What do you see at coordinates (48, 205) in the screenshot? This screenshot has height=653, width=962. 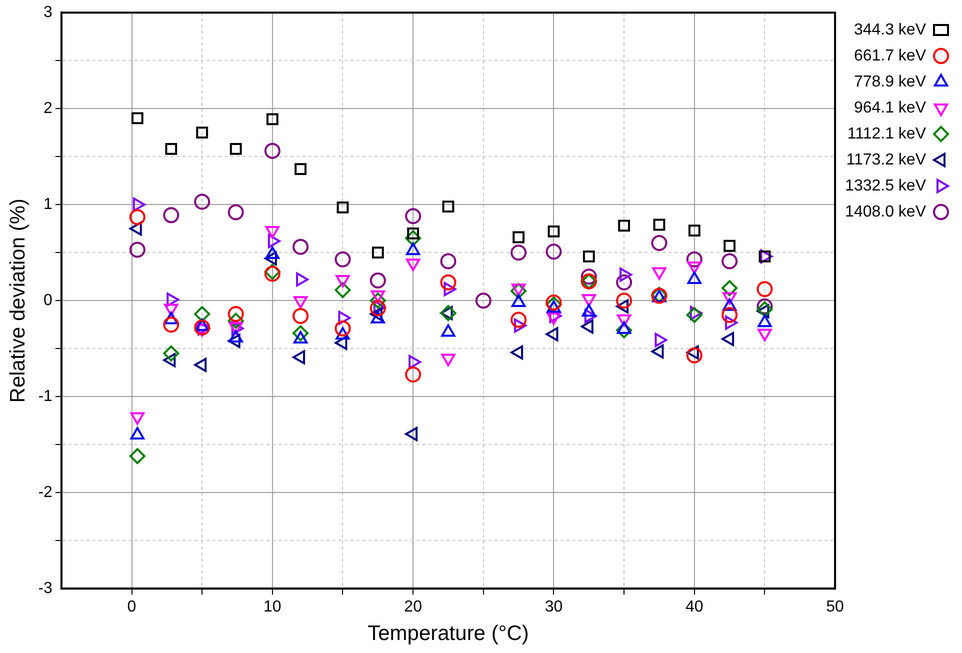 I see `y-tick-label: 1` at bounding box center [48, 205].